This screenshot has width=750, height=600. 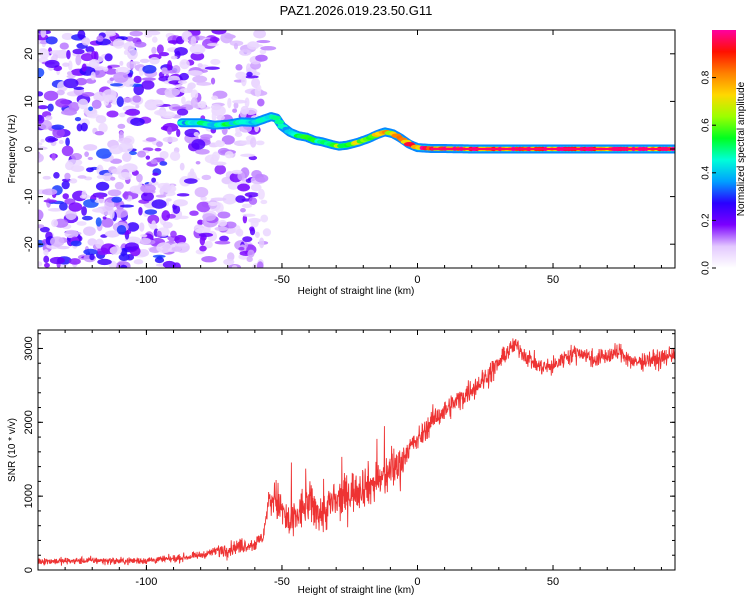 I want to click on colorbar-label: Normalized spectral amplitude, so click(x=741, y=148).